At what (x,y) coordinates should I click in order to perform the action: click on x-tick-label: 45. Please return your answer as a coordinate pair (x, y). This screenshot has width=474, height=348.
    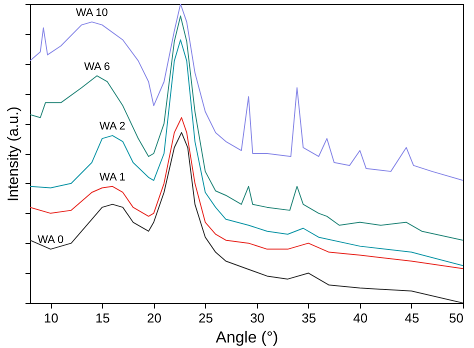
    Looking at the image, I should click on (412, 318).